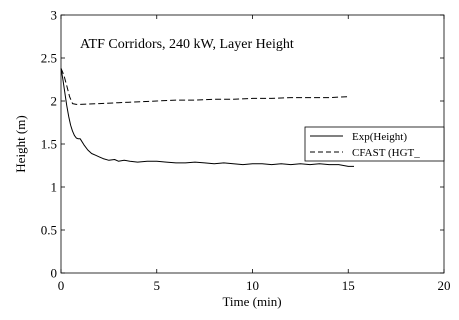  I want to click on y-tick-label: 2, so click(54, 101).